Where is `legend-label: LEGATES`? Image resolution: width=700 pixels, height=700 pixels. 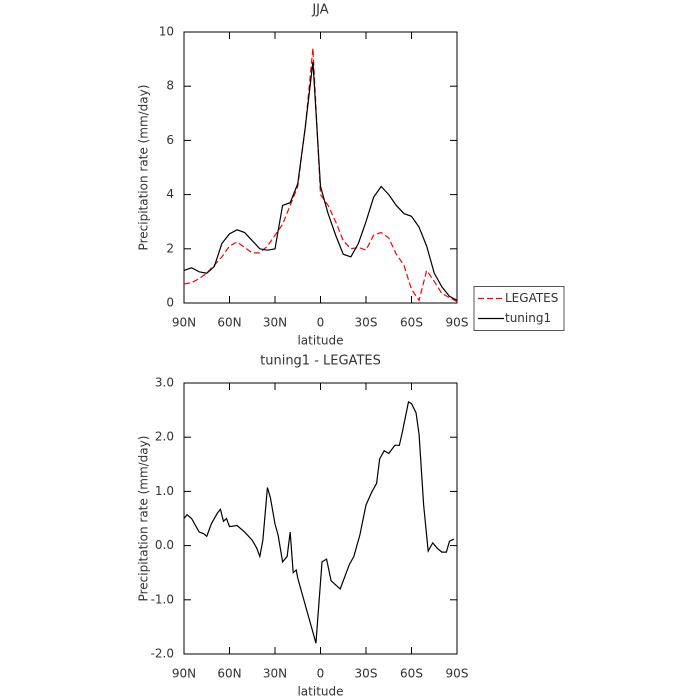
legend-label: LEGATES is located at coordinates (531, 298).